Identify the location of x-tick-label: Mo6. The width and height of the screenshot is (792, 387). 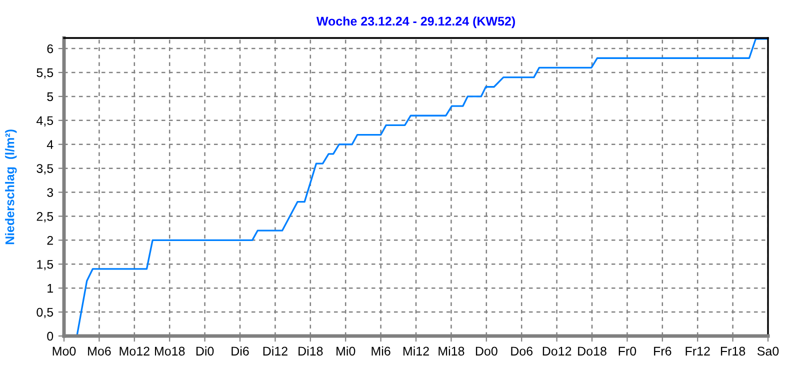
(99, 351).